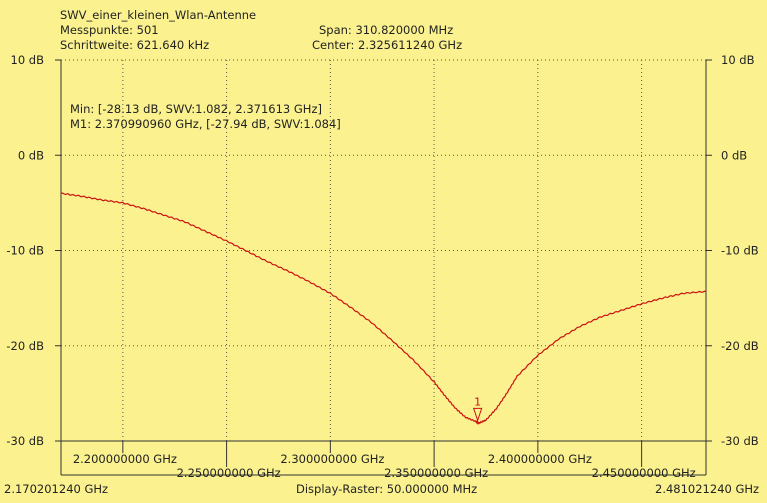 This screenshot has width=767, height=503. Describe the element at coordinates (387, 489) in the screenshot. I see `display-raster: Display-Raster: 50.000000 MHz` at that location.